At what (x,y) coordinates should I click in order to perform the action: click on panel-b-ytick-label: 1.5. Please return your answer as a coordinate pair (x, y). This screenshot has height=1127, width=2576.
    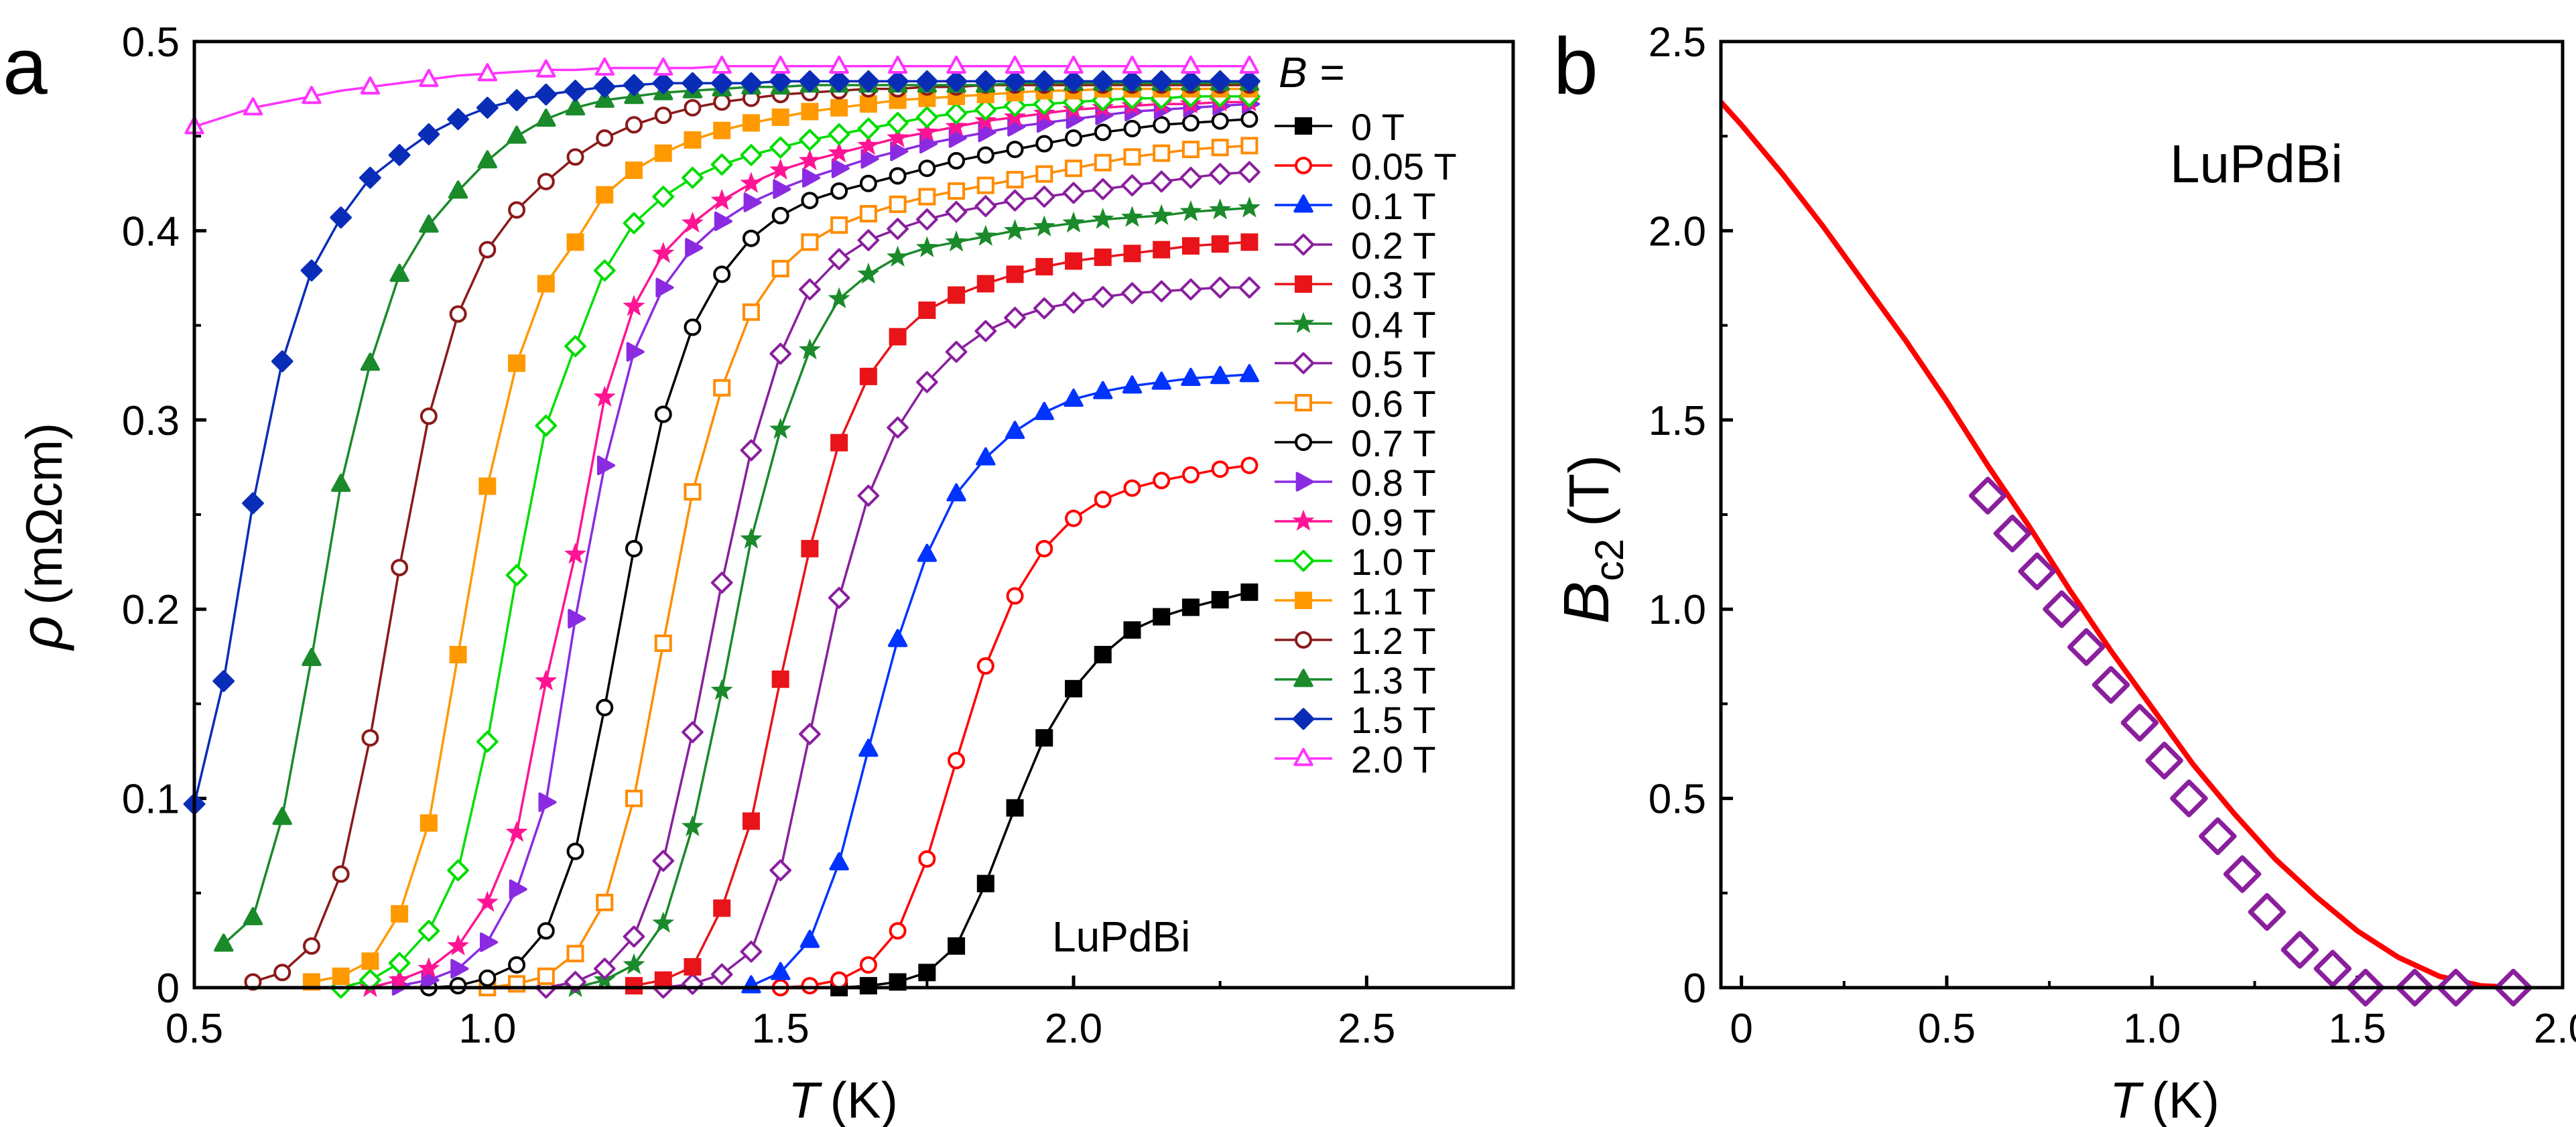
    Looking at the image, I should click on (1677, 421).